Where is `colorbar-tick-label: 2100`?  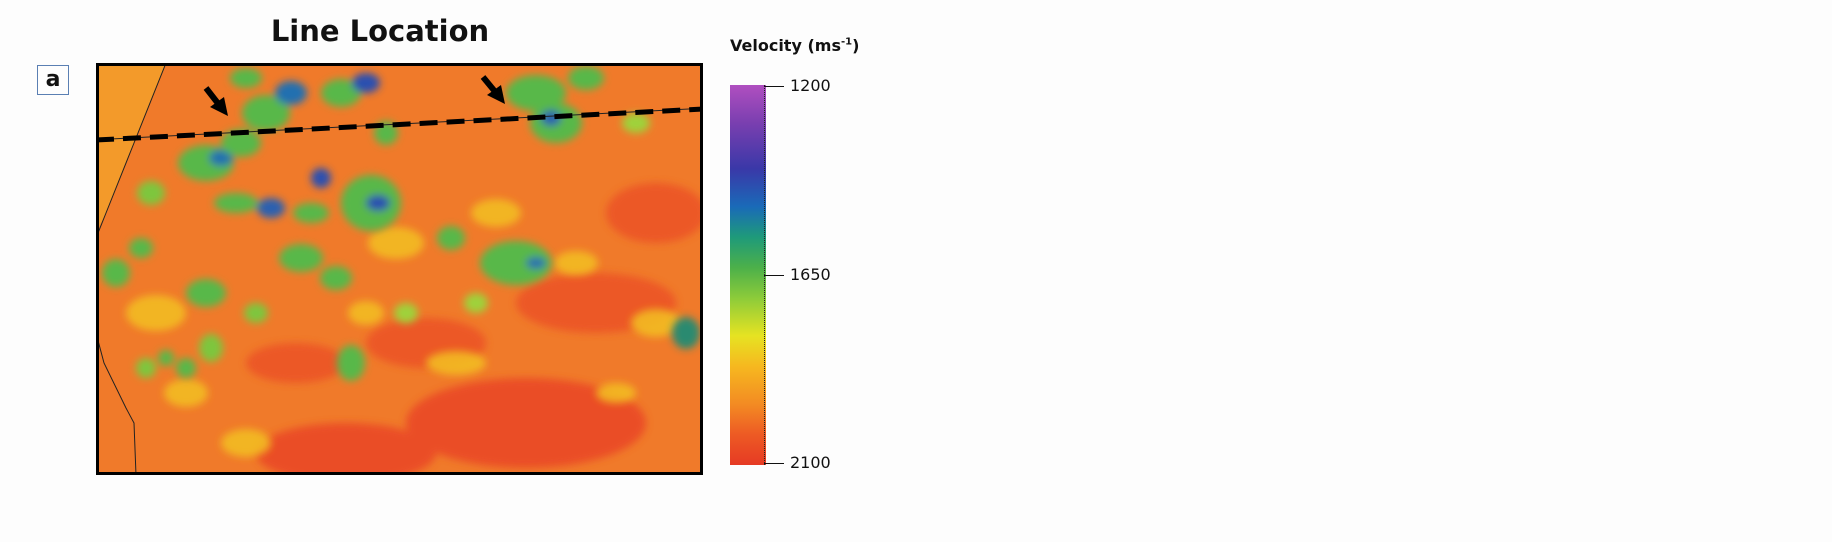 colorbar-tick-label: 2100 is located at coordinates (810, 462).